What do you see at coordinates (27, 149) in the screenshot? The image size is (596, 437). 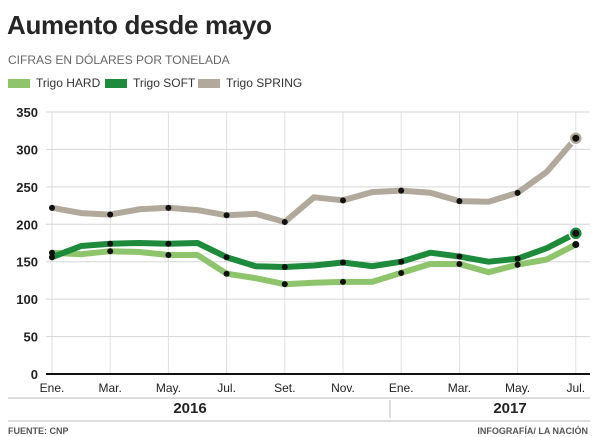 I see `y-tick-label: 300` at bounding box center [27, 149].